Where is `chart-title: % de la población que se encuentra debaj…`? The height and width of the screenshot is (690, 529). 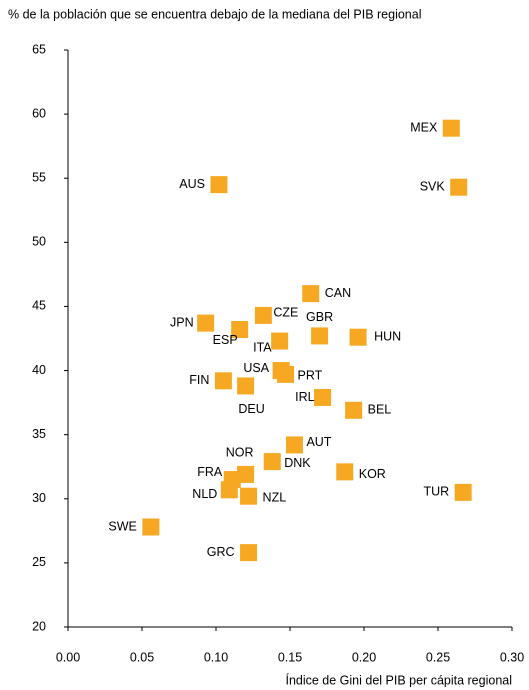
chart-title: % de la población que se encuentra debaj… is located at coordinates (215, 14).